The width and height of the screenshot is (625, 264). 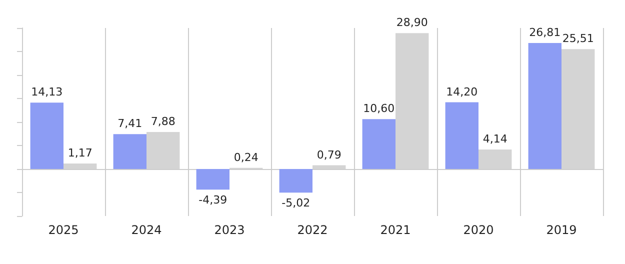 What do you see at coordinates (412, 23) in the screenshot?
I see `data-label: 28,90` at bounding box center [412, 23].